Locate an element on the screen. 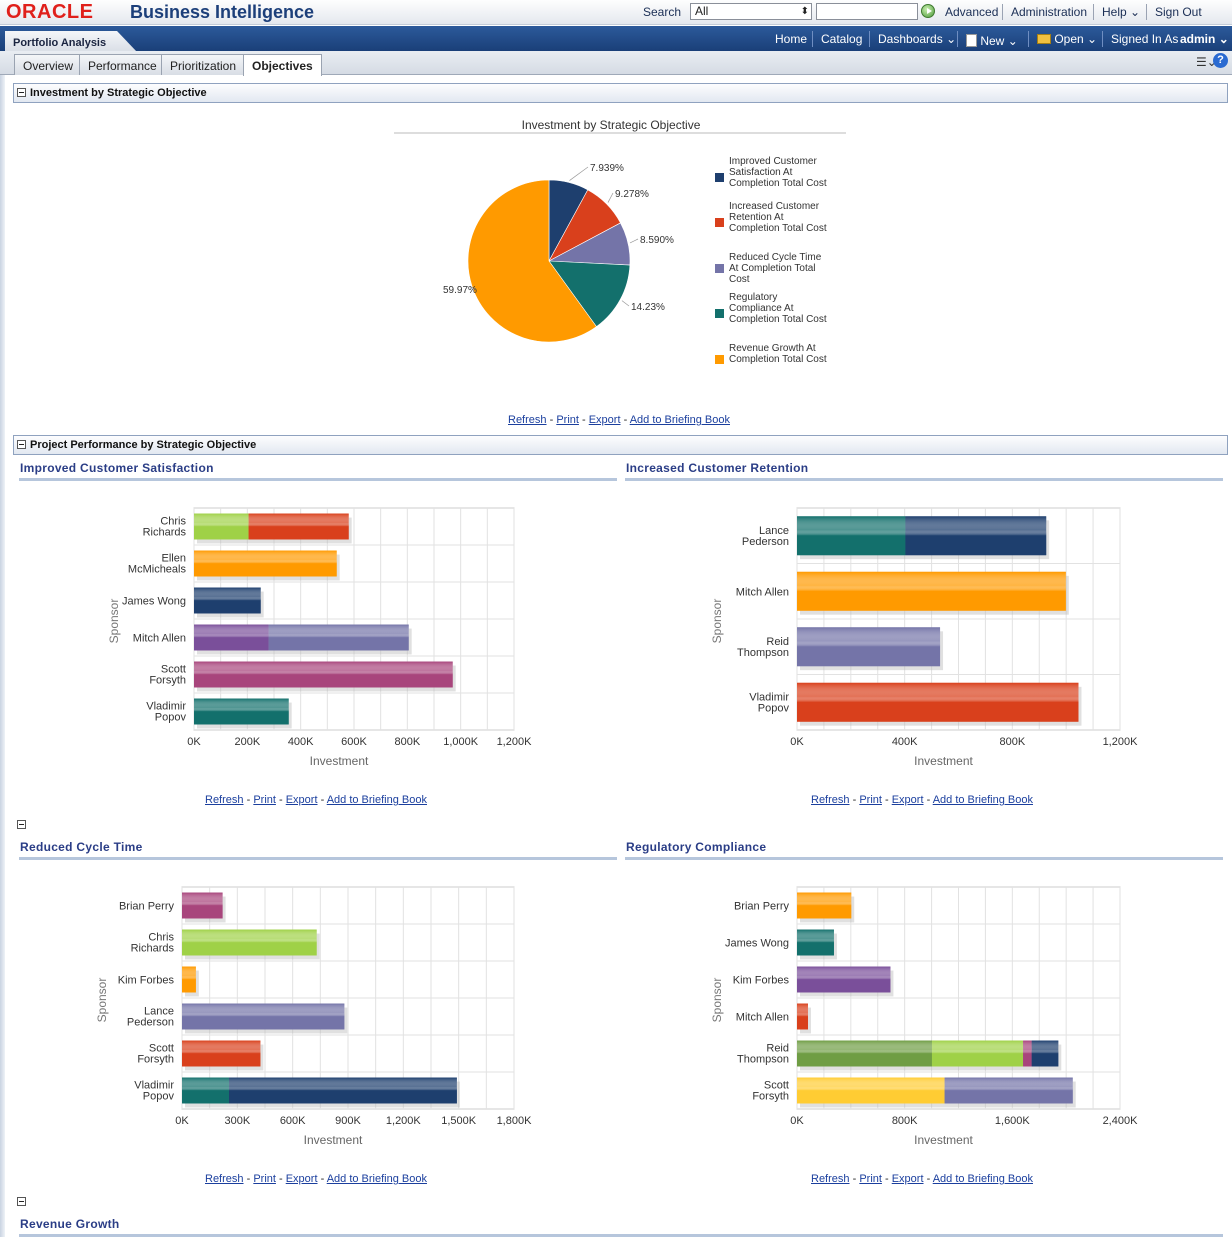  tab-objectives: Objectives is located at coordinates (282, 65).